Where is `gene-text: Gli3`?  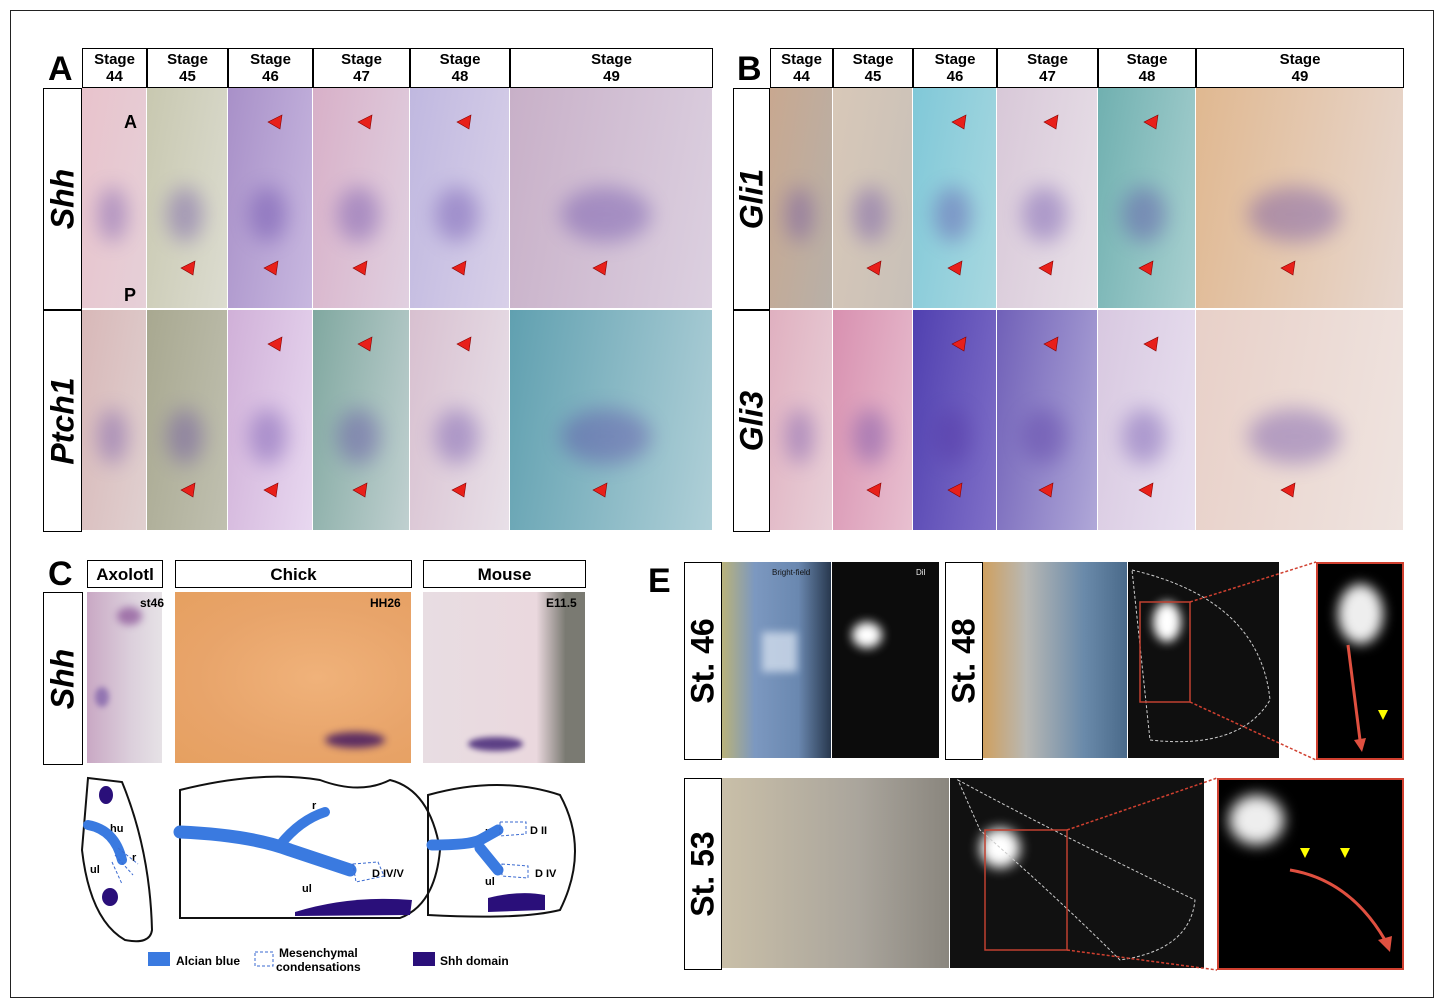 gene-text: Gli3 is located at coordinates (751, 421).